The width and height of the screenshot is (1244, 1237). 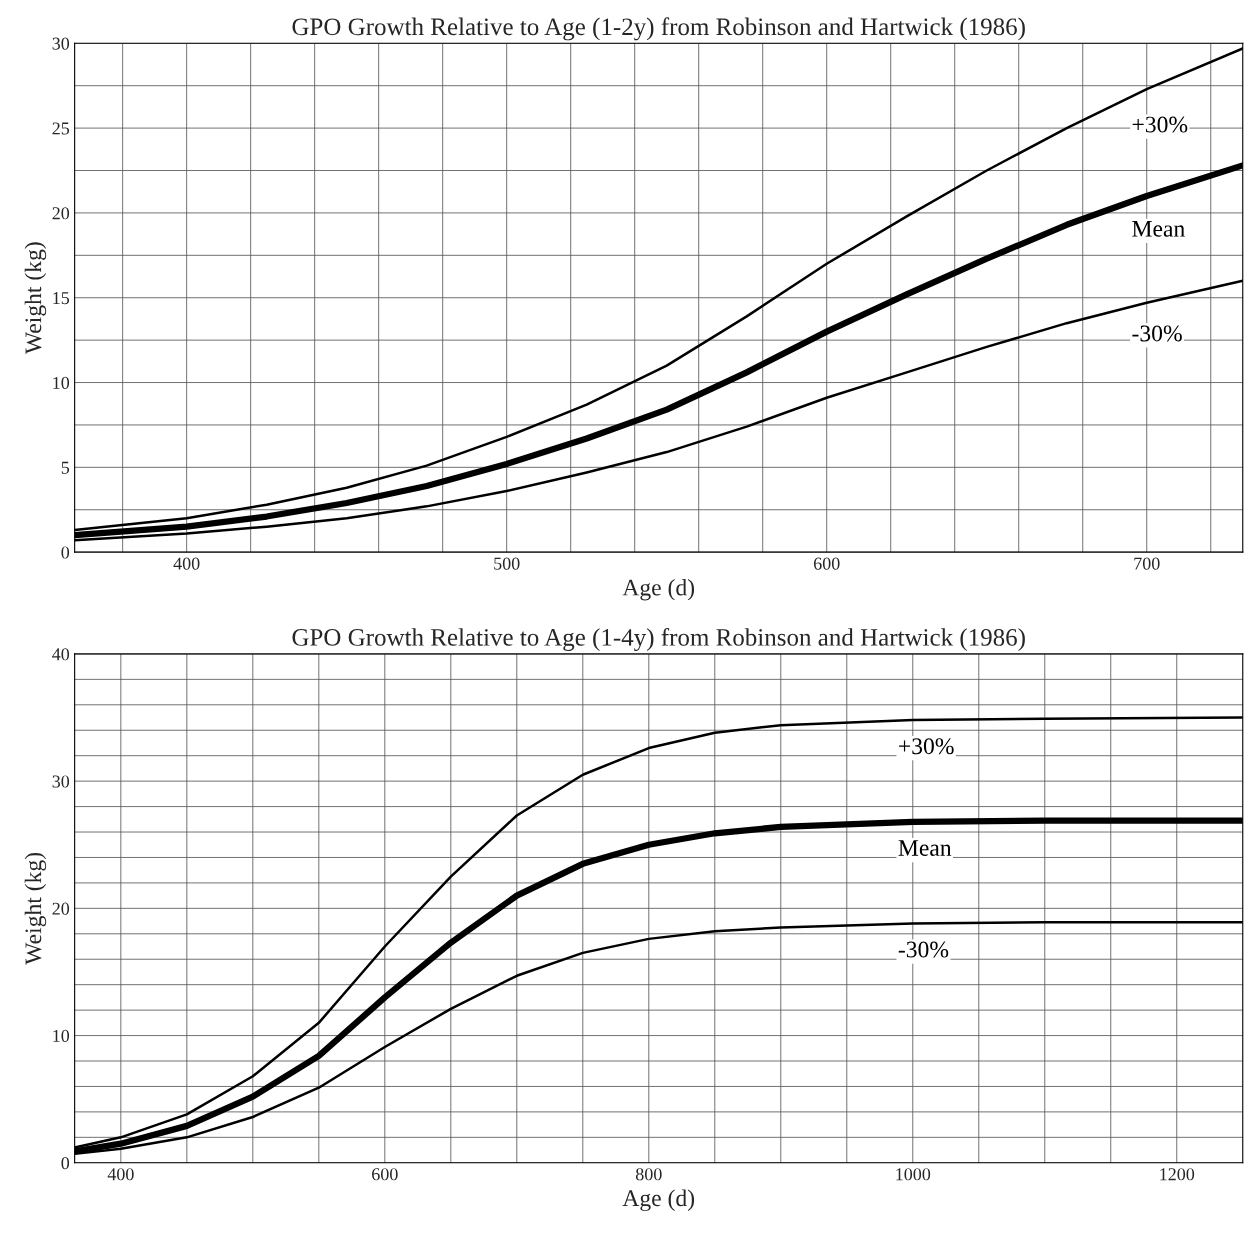 I want to click on x-tick-label: 1000, so click(x=913, y=1174).